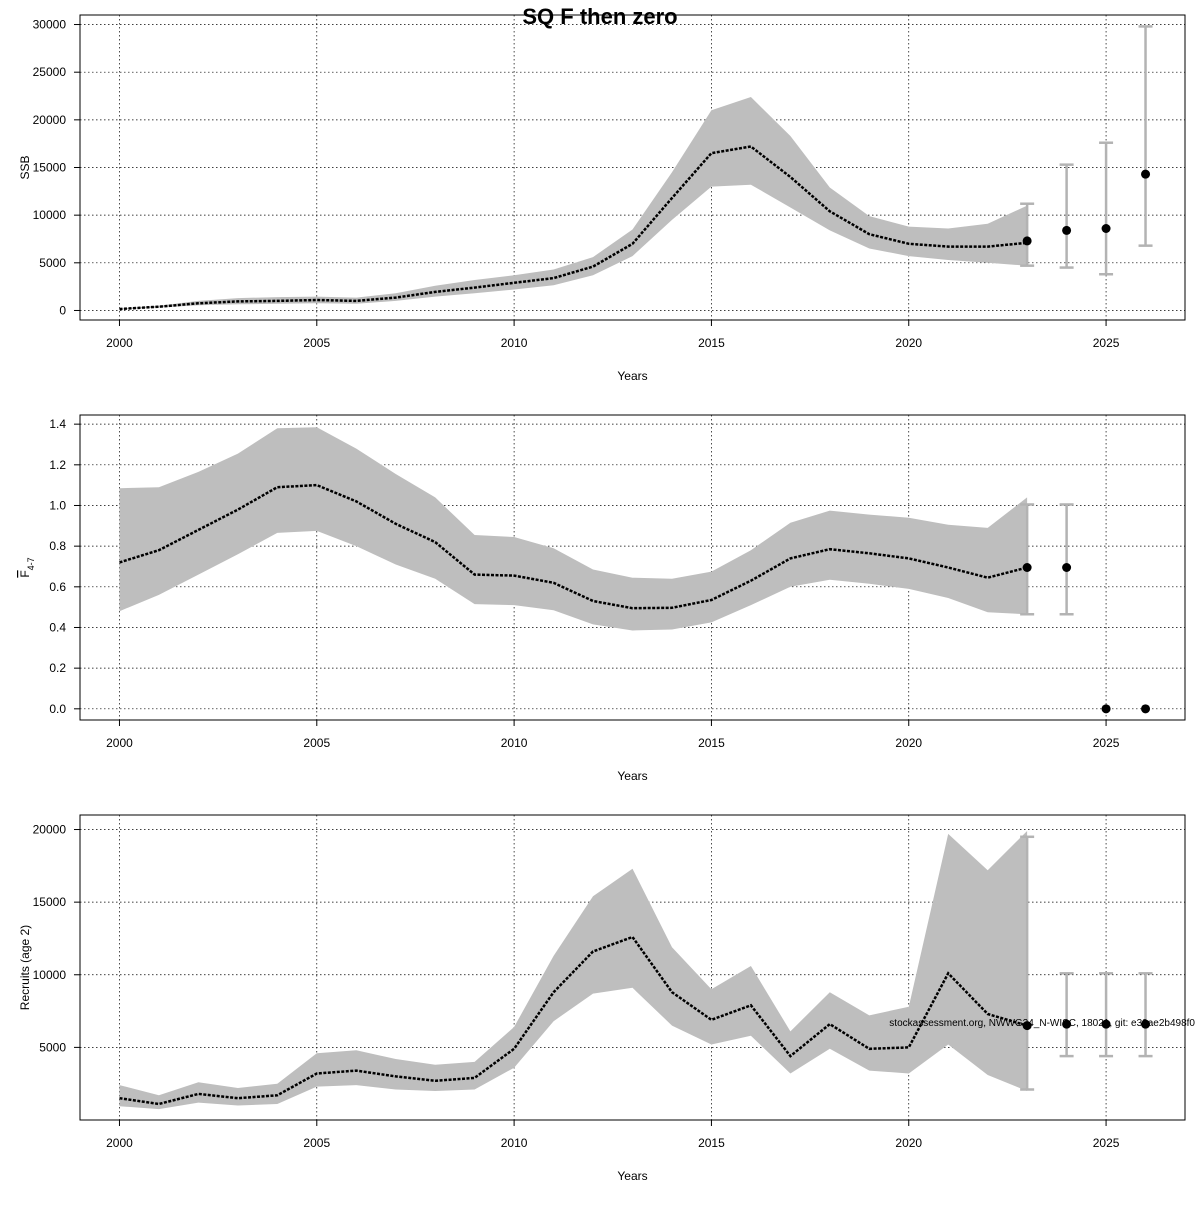 This screenshot has width=1200, height=1205. What do you see at coordinates (57, 505) in the screenshot?
I see `y-tick-label: 1.0` at bounding box center [57, 505].